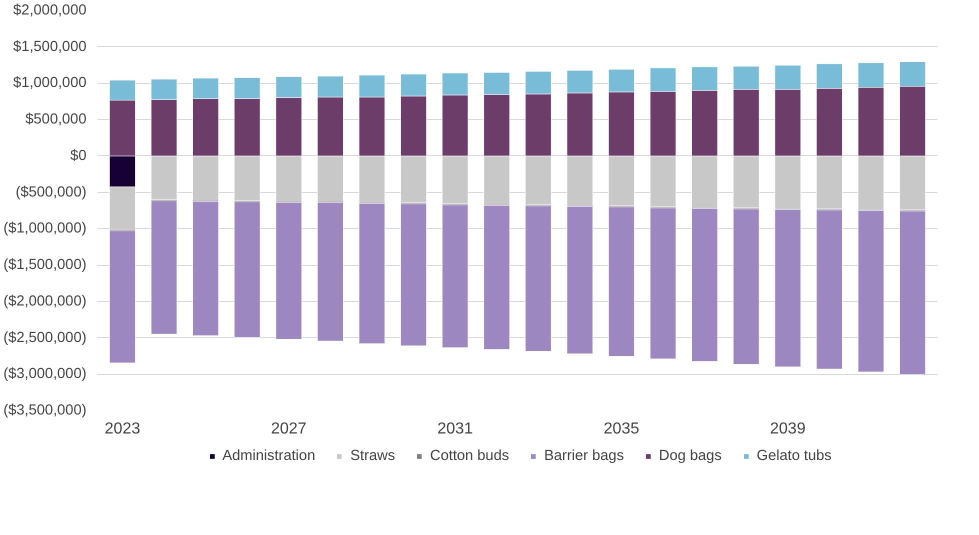 This screenshot has height=535, width=979. Describe the element at coordinates (50, 10) in the screenshot. I see `y-tick-label: $2,000,000` at that location.